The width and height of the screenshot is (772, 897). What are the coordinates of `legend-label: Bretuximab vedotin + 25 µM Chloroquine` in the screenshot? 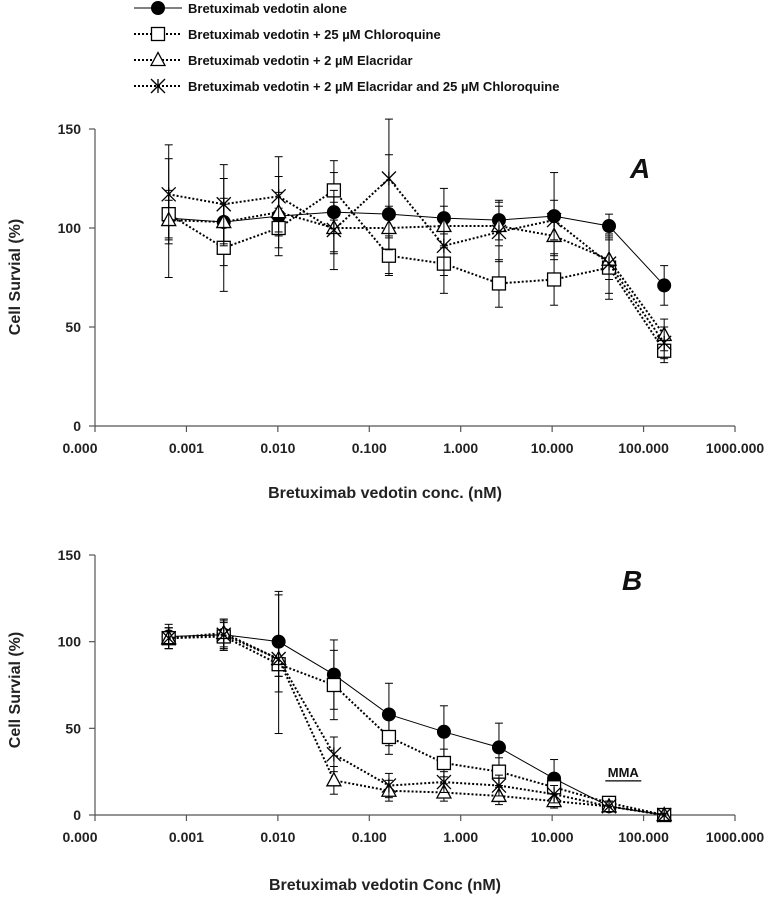 It's located at (314, 34).